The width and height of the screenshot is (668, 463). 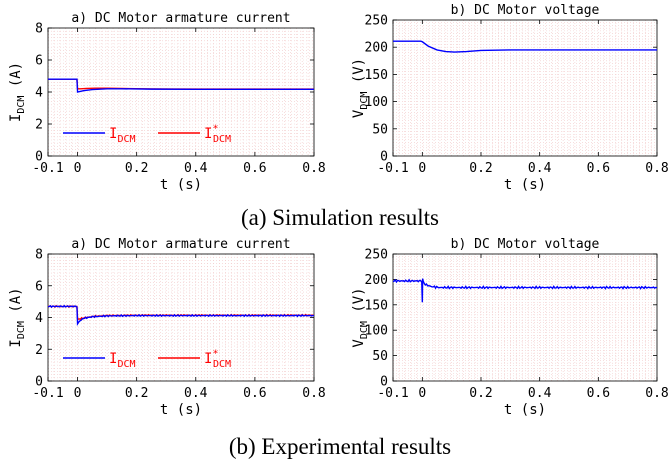 What do you see at coordinates (340, 446) in the screenshot?
I see `caption-experimental: (b) Experimental results` at bounding box center [340, 446].